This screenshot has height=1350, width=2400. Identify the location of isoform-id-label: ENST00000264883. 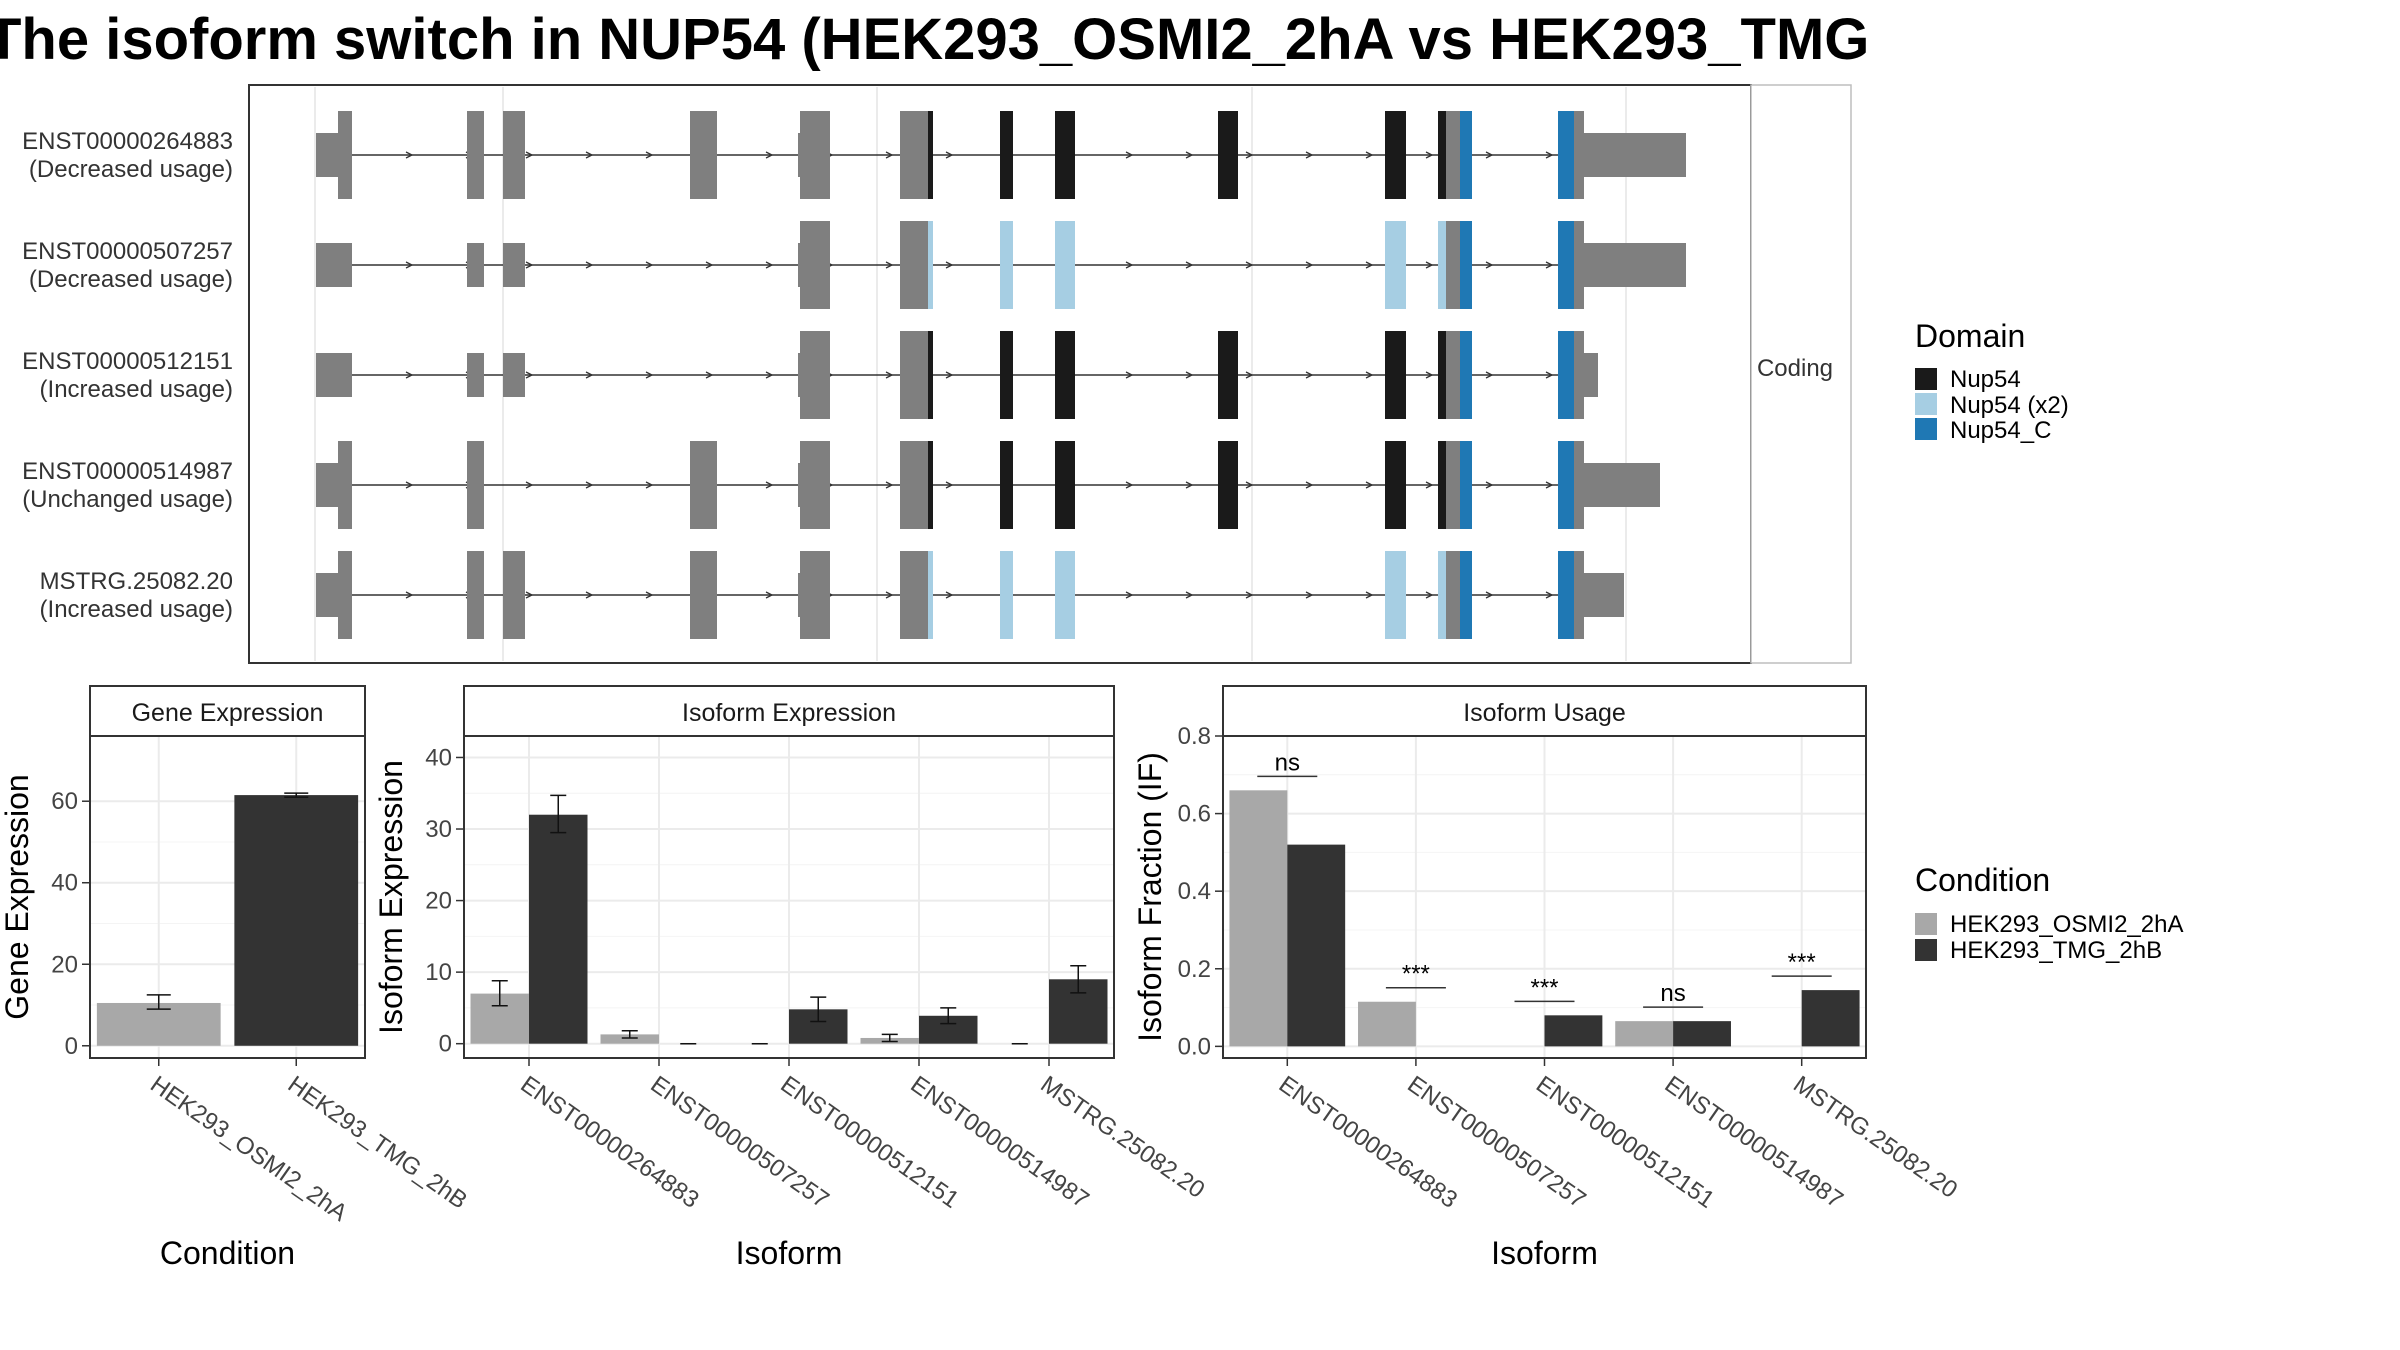
(127, 141).